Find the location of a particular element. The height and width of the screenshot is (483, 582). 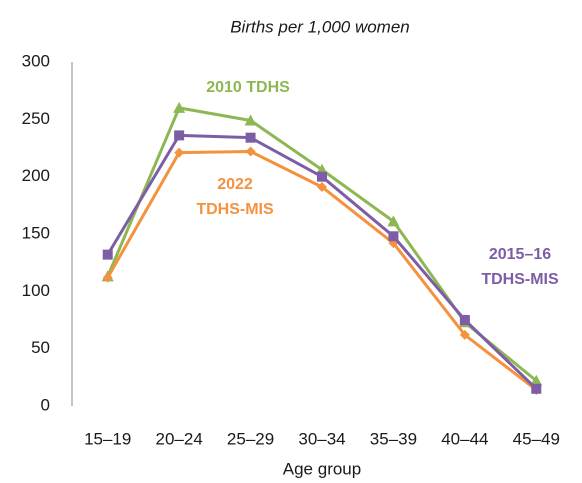

series-label: 2015–16 TDHS-MIS is located at coordinates (520, 267).